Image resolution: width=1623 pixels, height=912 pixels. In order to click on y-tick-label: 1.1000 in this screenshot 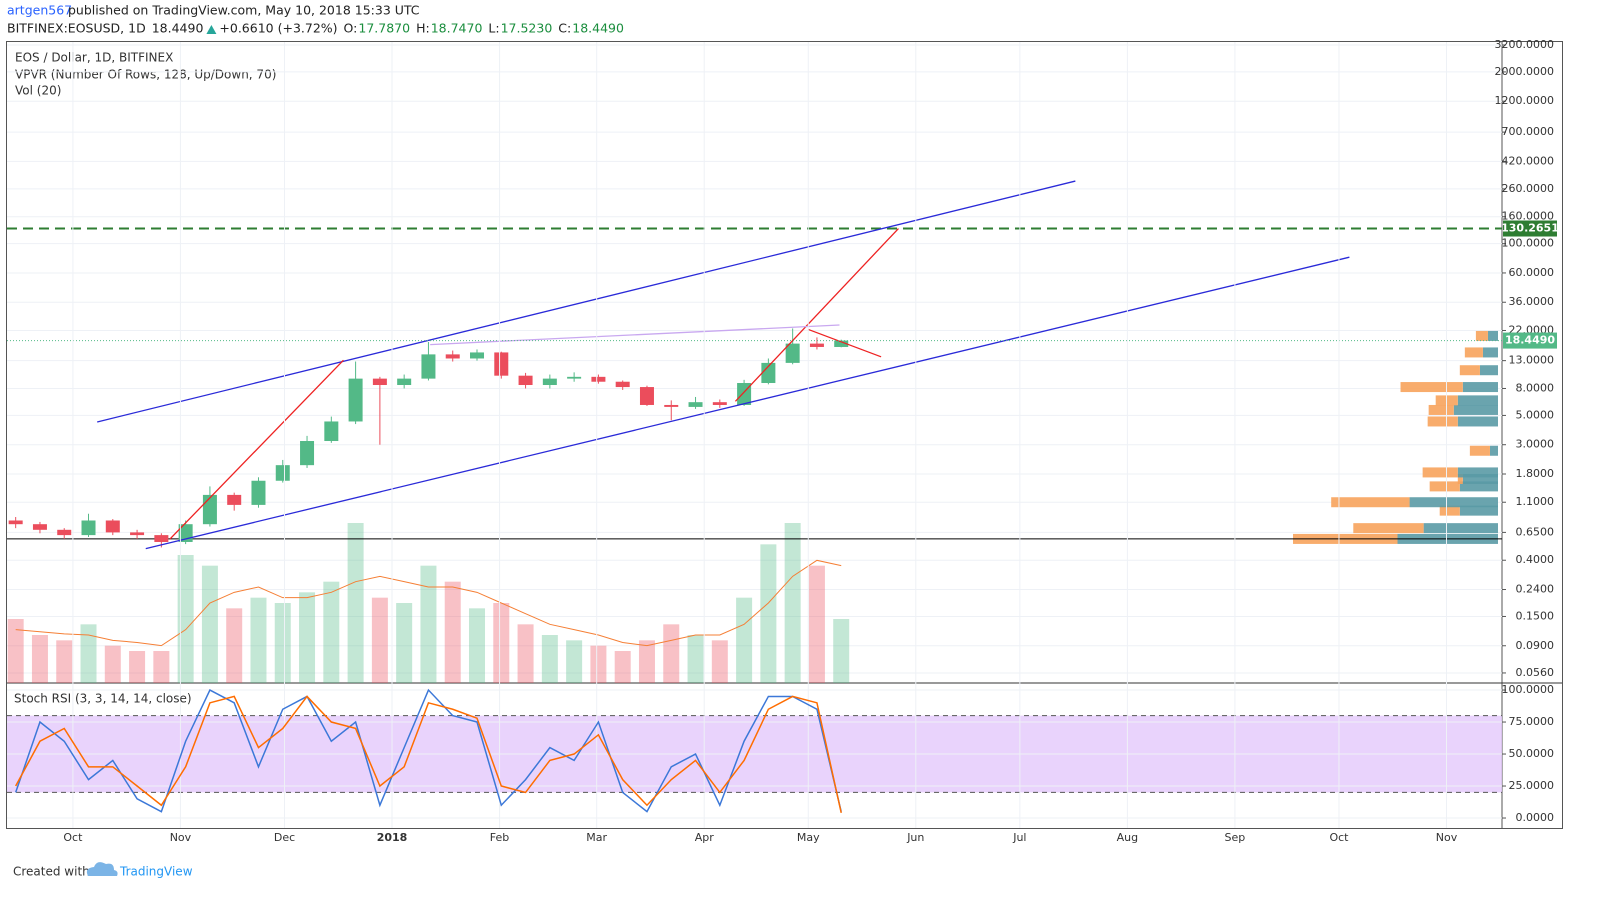, I will do `click(1535, 501)`.